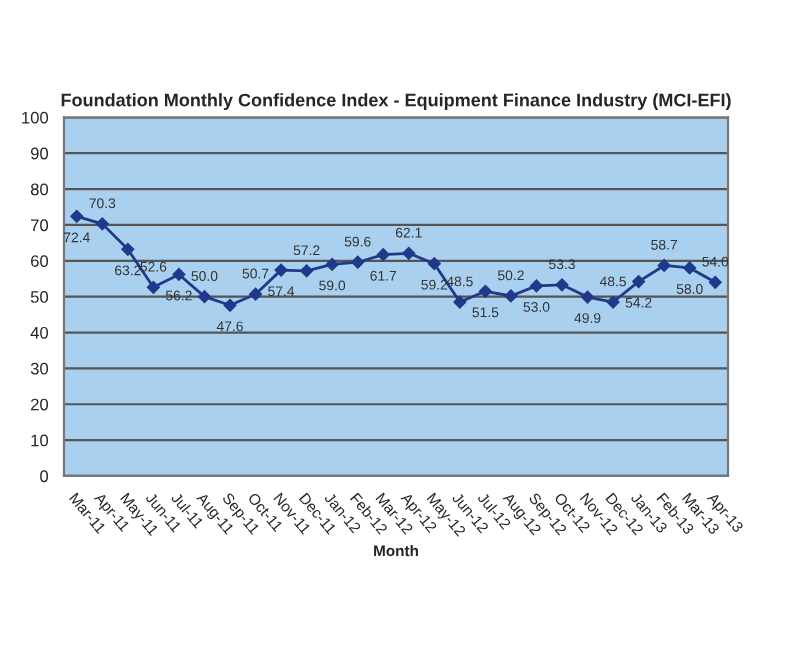  I want to click on y-tick-label: 70, so click(40, 225).